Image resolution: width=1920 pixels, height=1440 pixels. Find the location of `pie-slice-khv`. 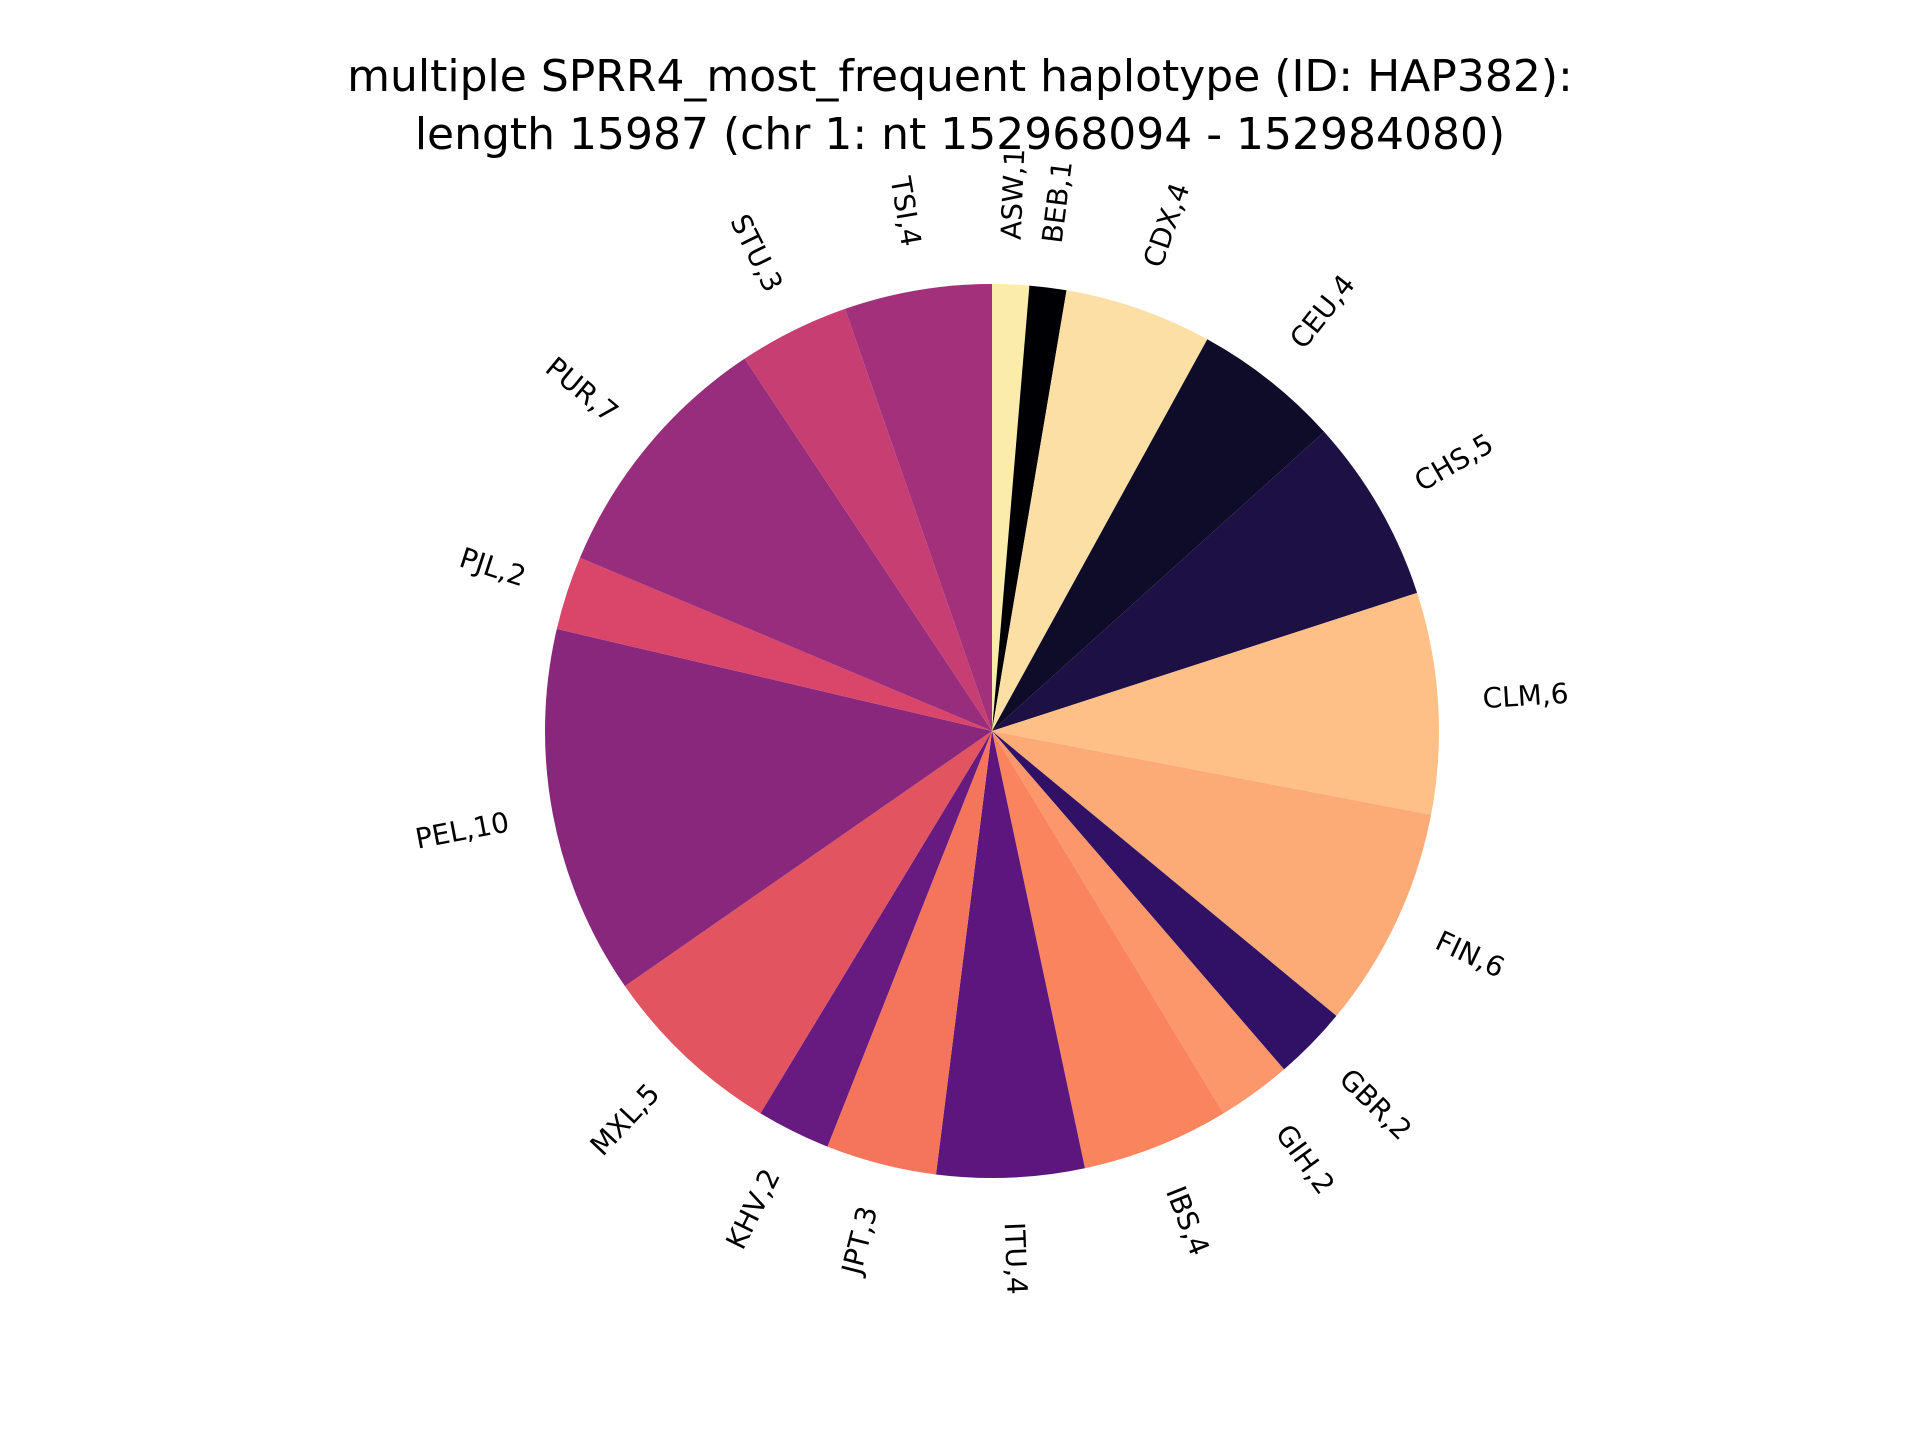

pie-slice-khv is located at coordinates (876, 939).